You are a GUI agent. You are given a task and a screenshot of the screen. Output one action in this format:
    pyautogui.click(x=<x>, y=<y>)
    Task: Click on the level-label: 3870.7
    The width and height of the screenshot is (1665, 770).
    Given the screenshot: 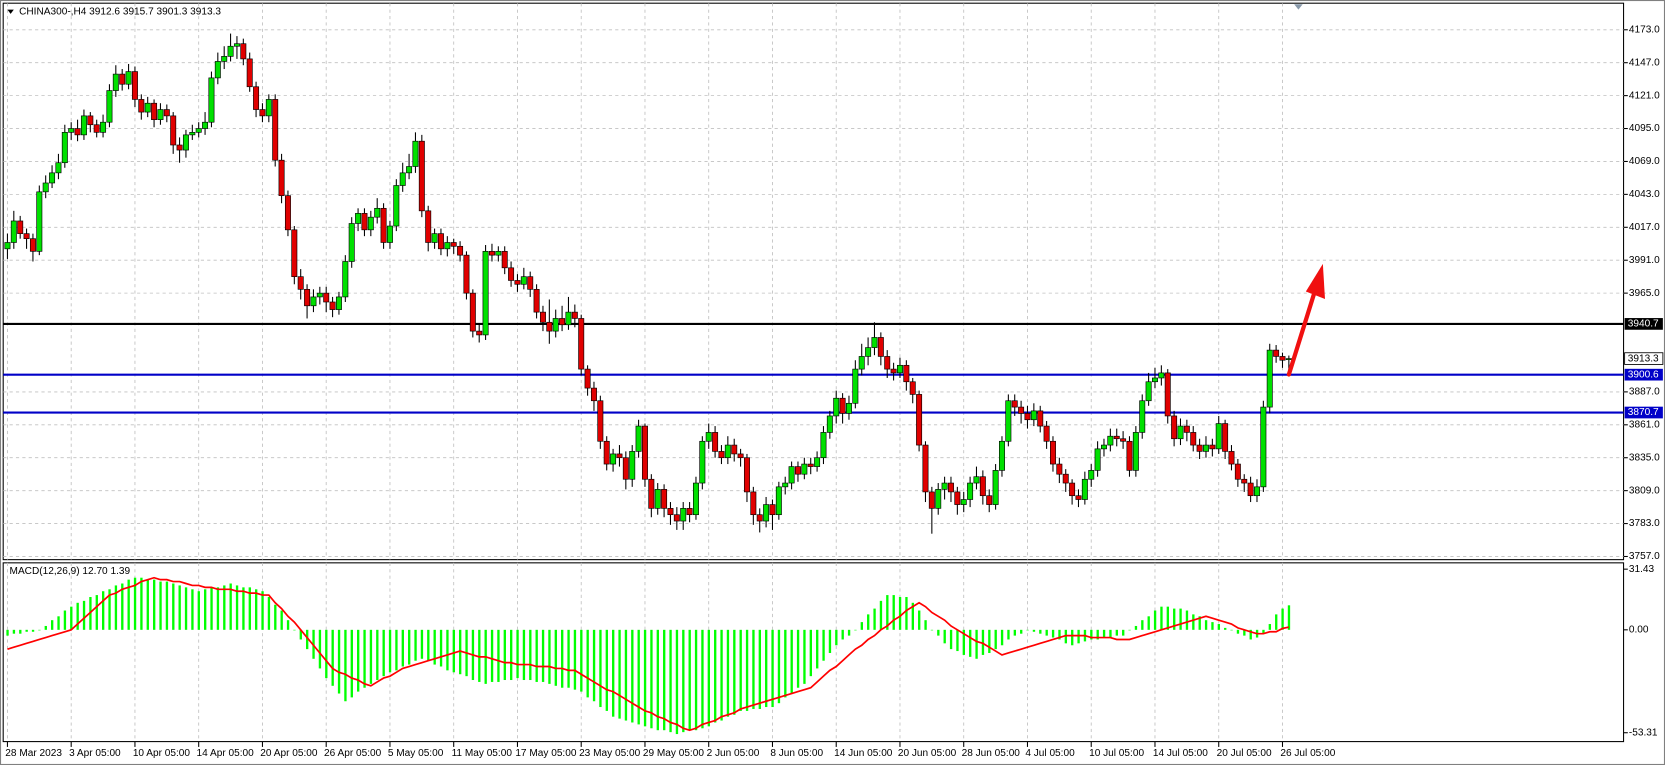 What is the action you would take?
    pyautogui.click(x=1643, y=412)
    